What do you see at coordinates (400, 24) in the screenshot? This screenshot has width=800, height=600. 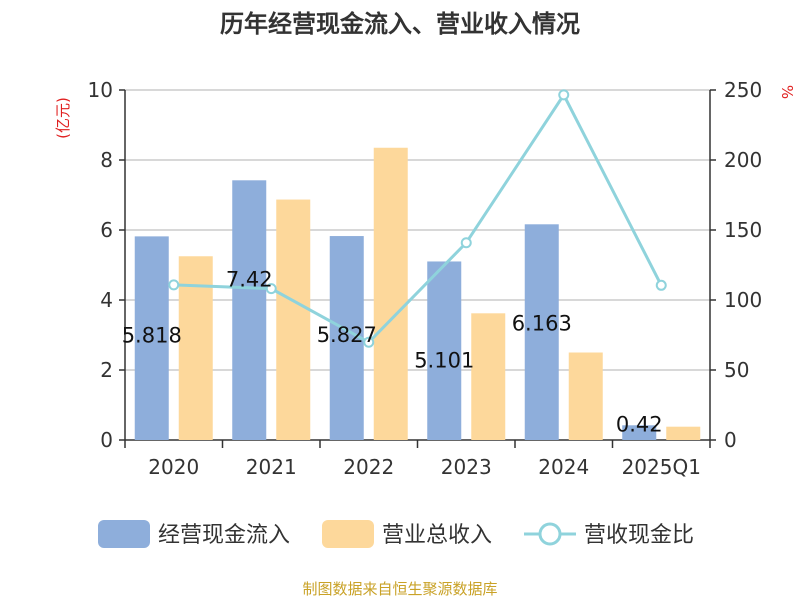 I see `chart-title: 历年经营现金流入、营业收入情况` at bounding box center [400, 24].